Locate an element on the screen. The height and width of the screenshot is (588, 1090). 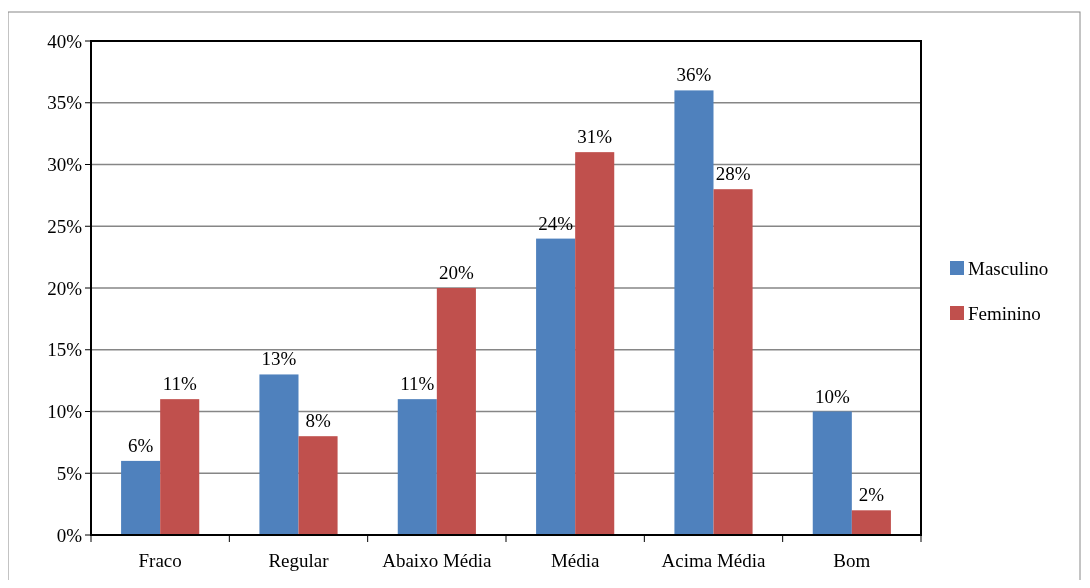
y-tick-label: 25% is located at coordinates (65, 226).